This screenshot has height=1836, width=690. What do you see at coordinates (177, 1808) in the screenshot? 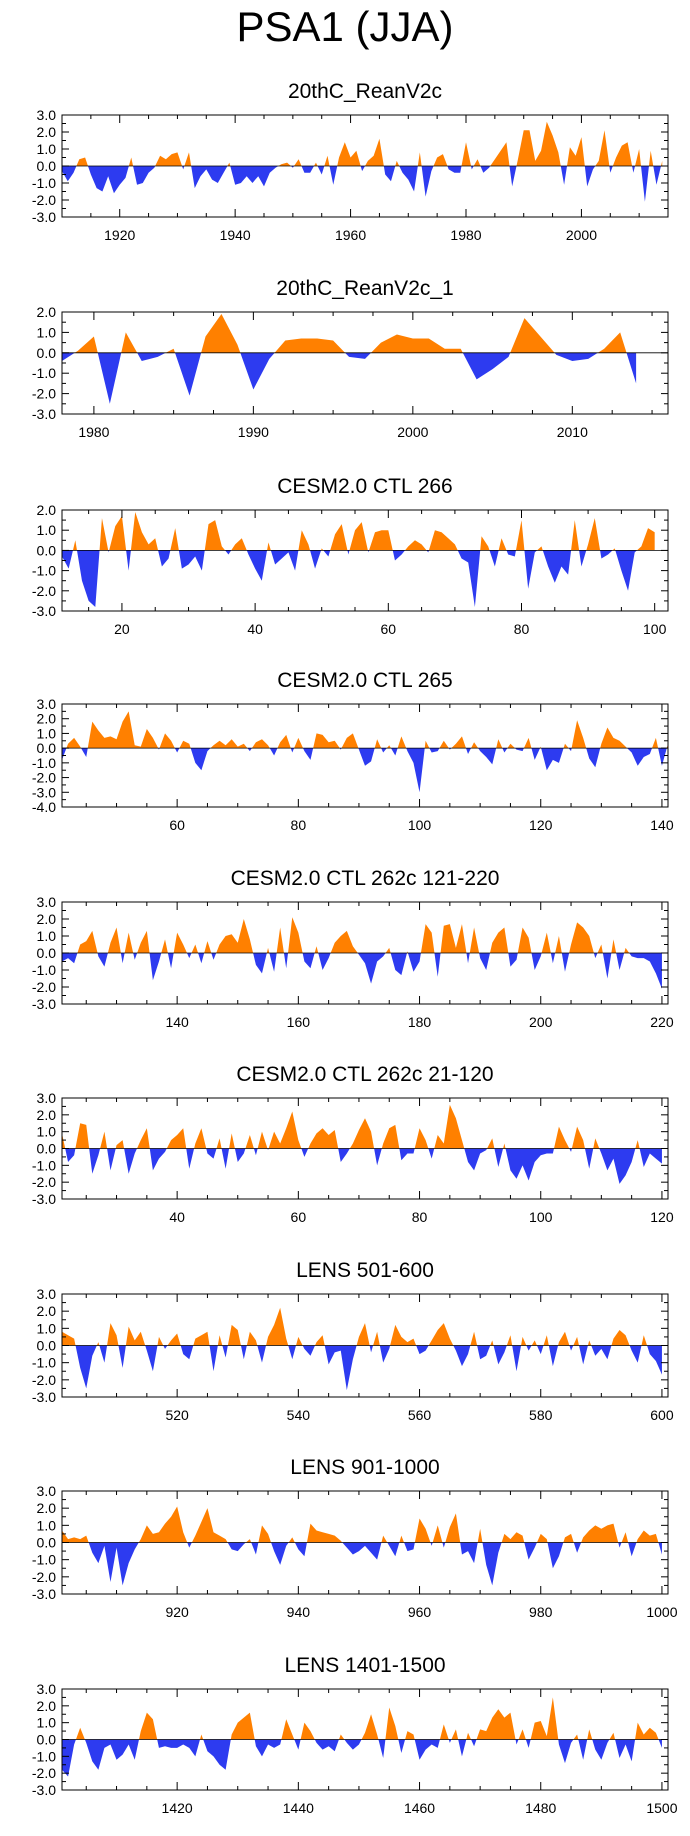
I see `x-tick-label: 1420` at bounding box center [177, 1808].